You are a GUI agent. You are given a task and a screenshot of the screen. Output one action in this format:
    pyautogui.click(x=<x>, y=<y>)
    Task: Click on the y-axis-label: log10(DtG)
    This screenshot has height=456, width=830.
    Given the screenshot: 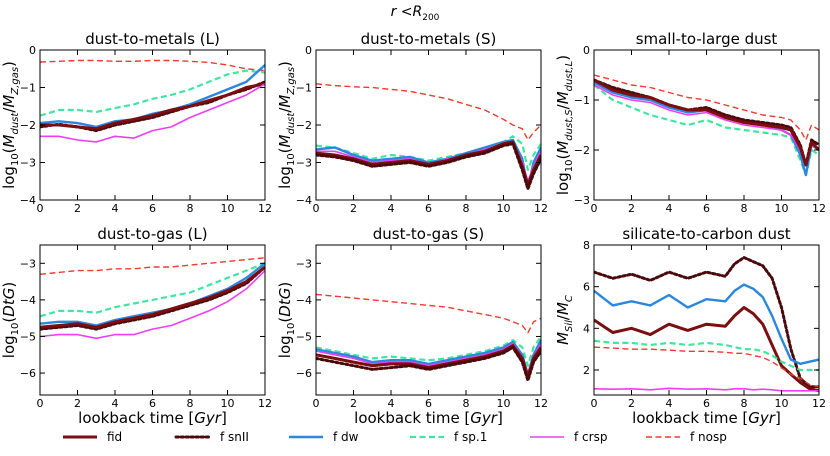 What is the action you would take?
    pyautogui.click(x=286, y=320)
    